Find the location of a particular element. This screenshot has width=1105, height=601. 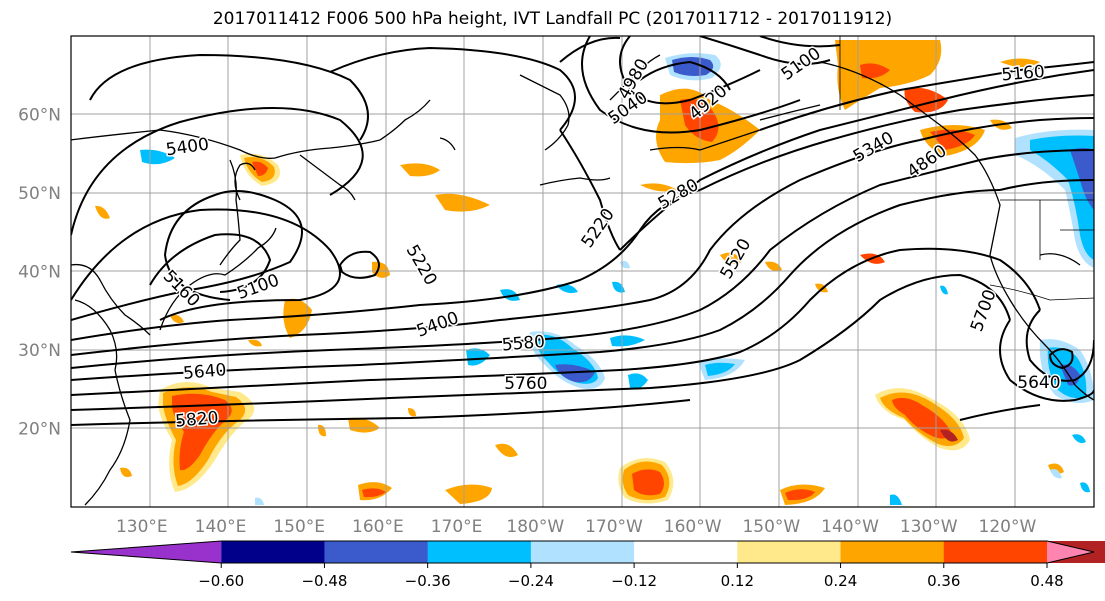

colorbar-tick-label: −0.48 is located at coordinates (324, 581).